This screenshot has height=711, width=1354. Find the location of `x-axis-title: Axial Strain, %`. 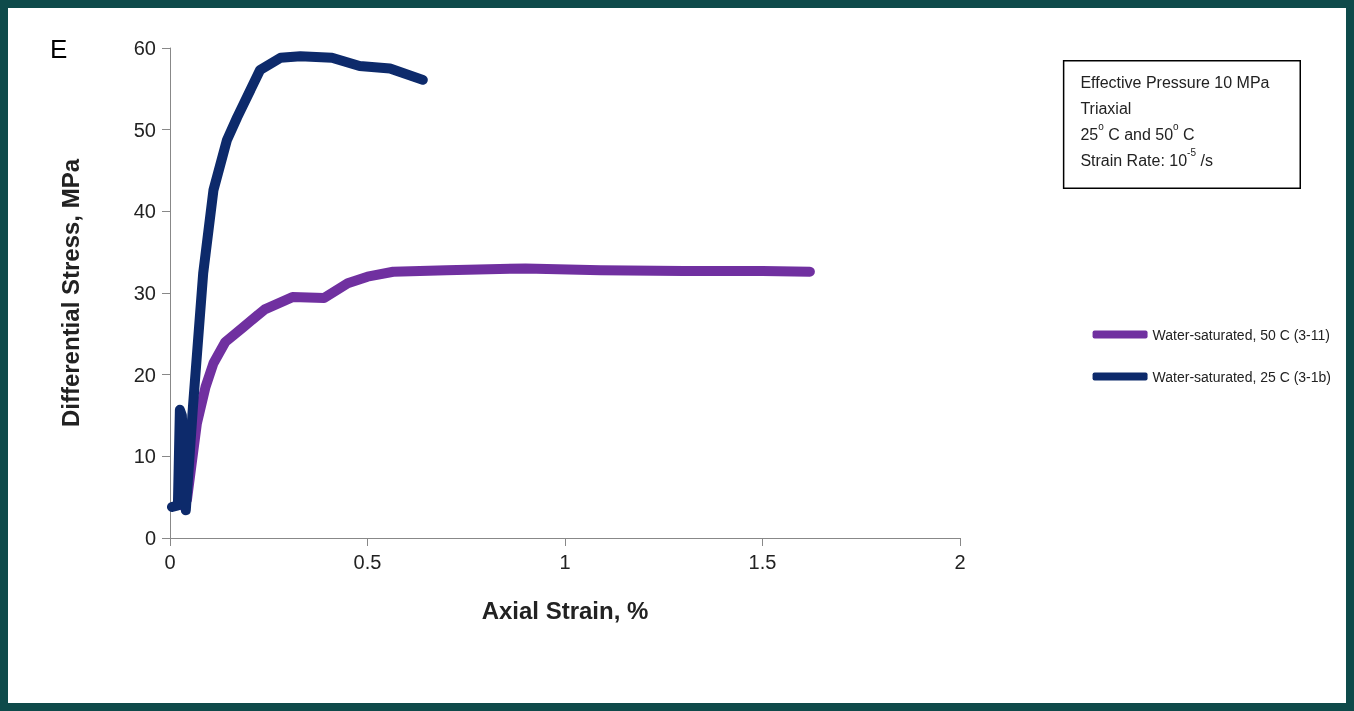

x-axis-title: Axial Strain, % is located at coordinates (565, 610).